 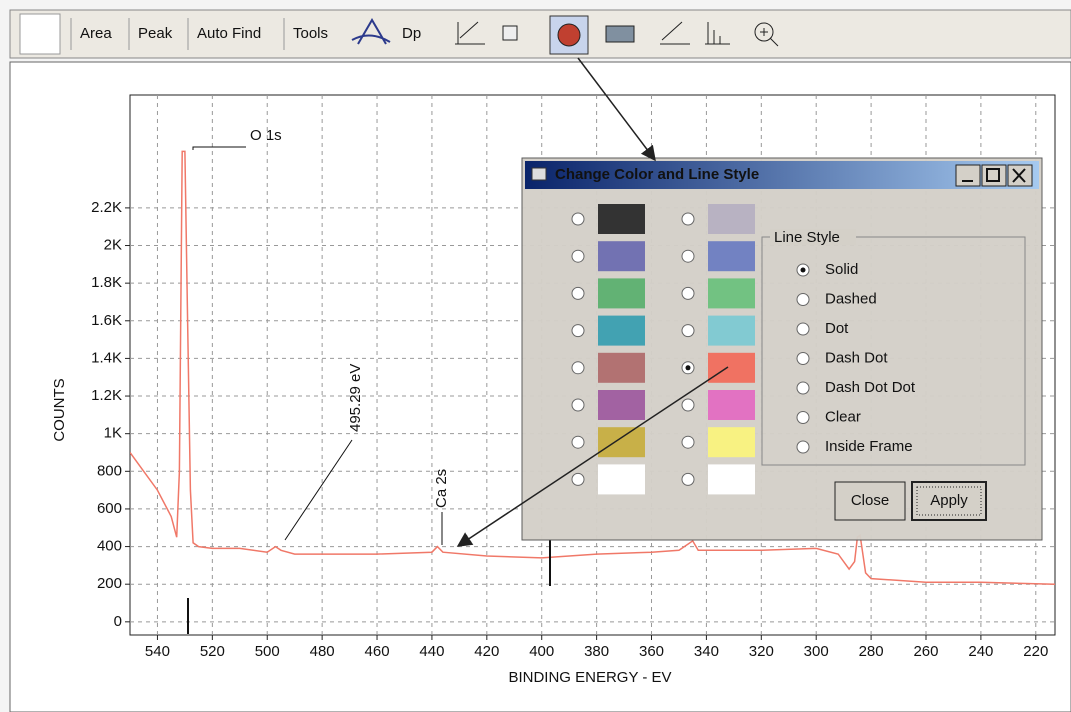 What do you see at coordinates (106, 320) in the screenshot?
I see `y-tick-label: 1.6K` at bounding box center [106, 320].